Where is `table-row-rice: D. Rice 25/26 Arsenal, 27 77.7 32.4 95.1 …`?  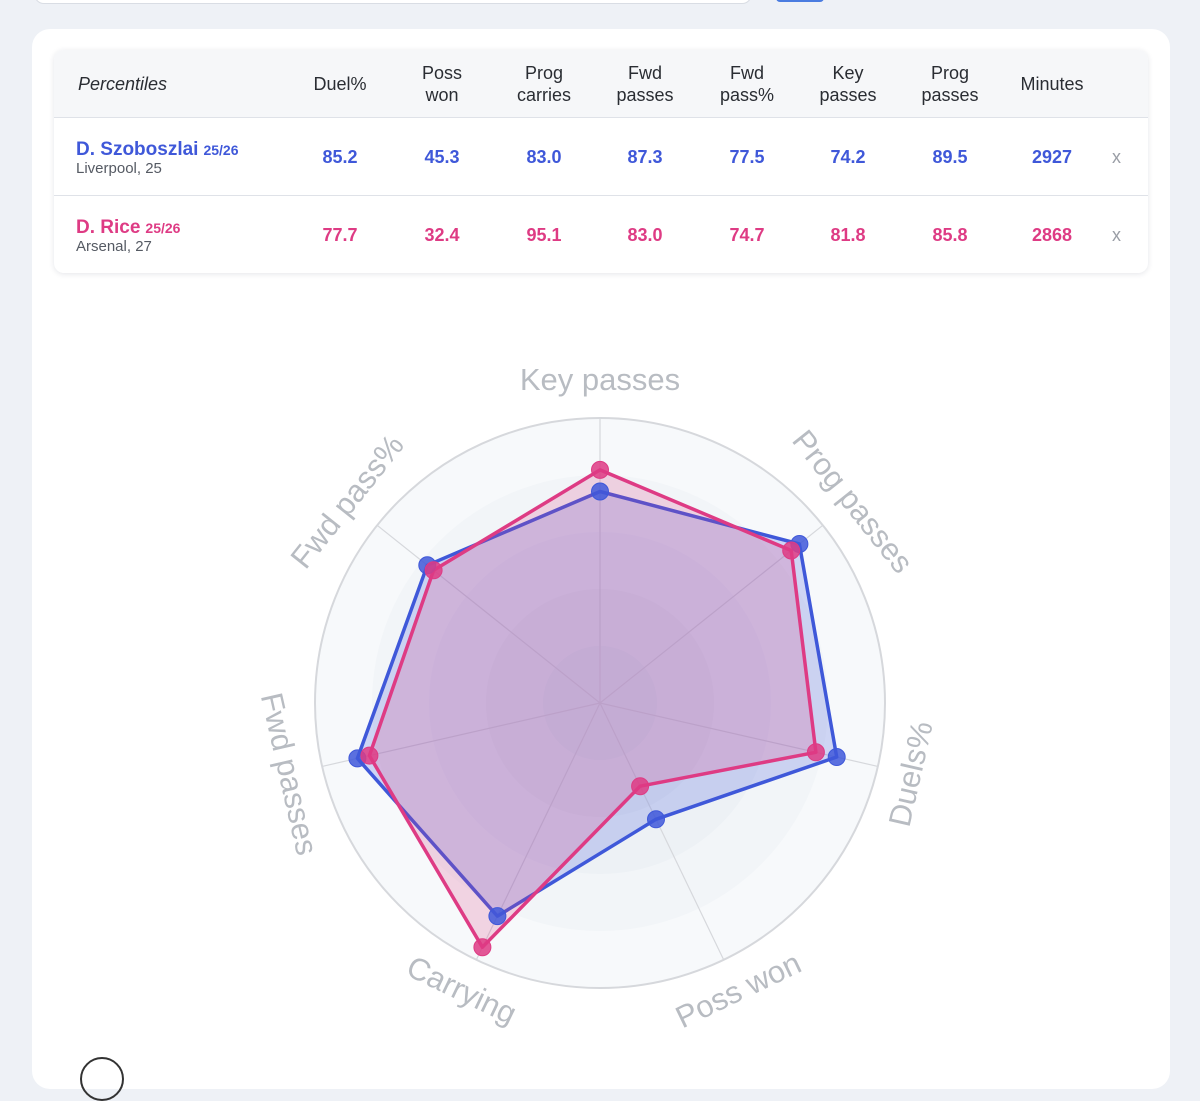 table-row-rice: D. Rice 25/26 Arsenal, 27 77.7 32.4 95.1 … is located at coordinates (601, 235).